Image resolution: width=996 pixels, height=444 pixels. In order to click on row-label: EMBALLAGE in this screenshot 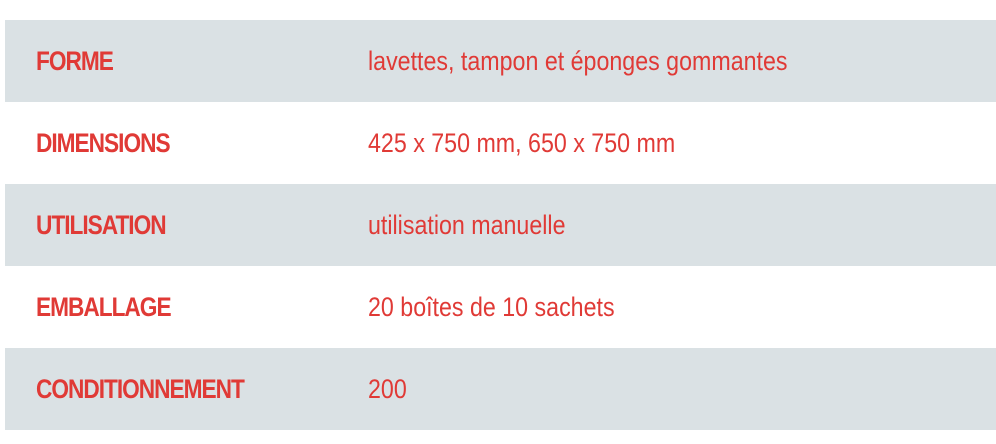, I will do `click(104, 306)`.